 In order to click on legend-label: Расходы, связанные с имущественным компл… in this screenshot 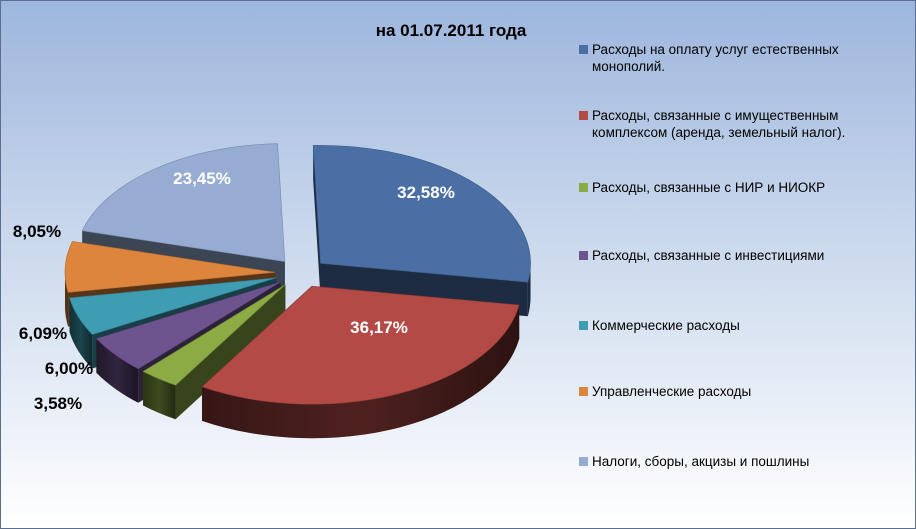, I will do `click(719, 124)`.